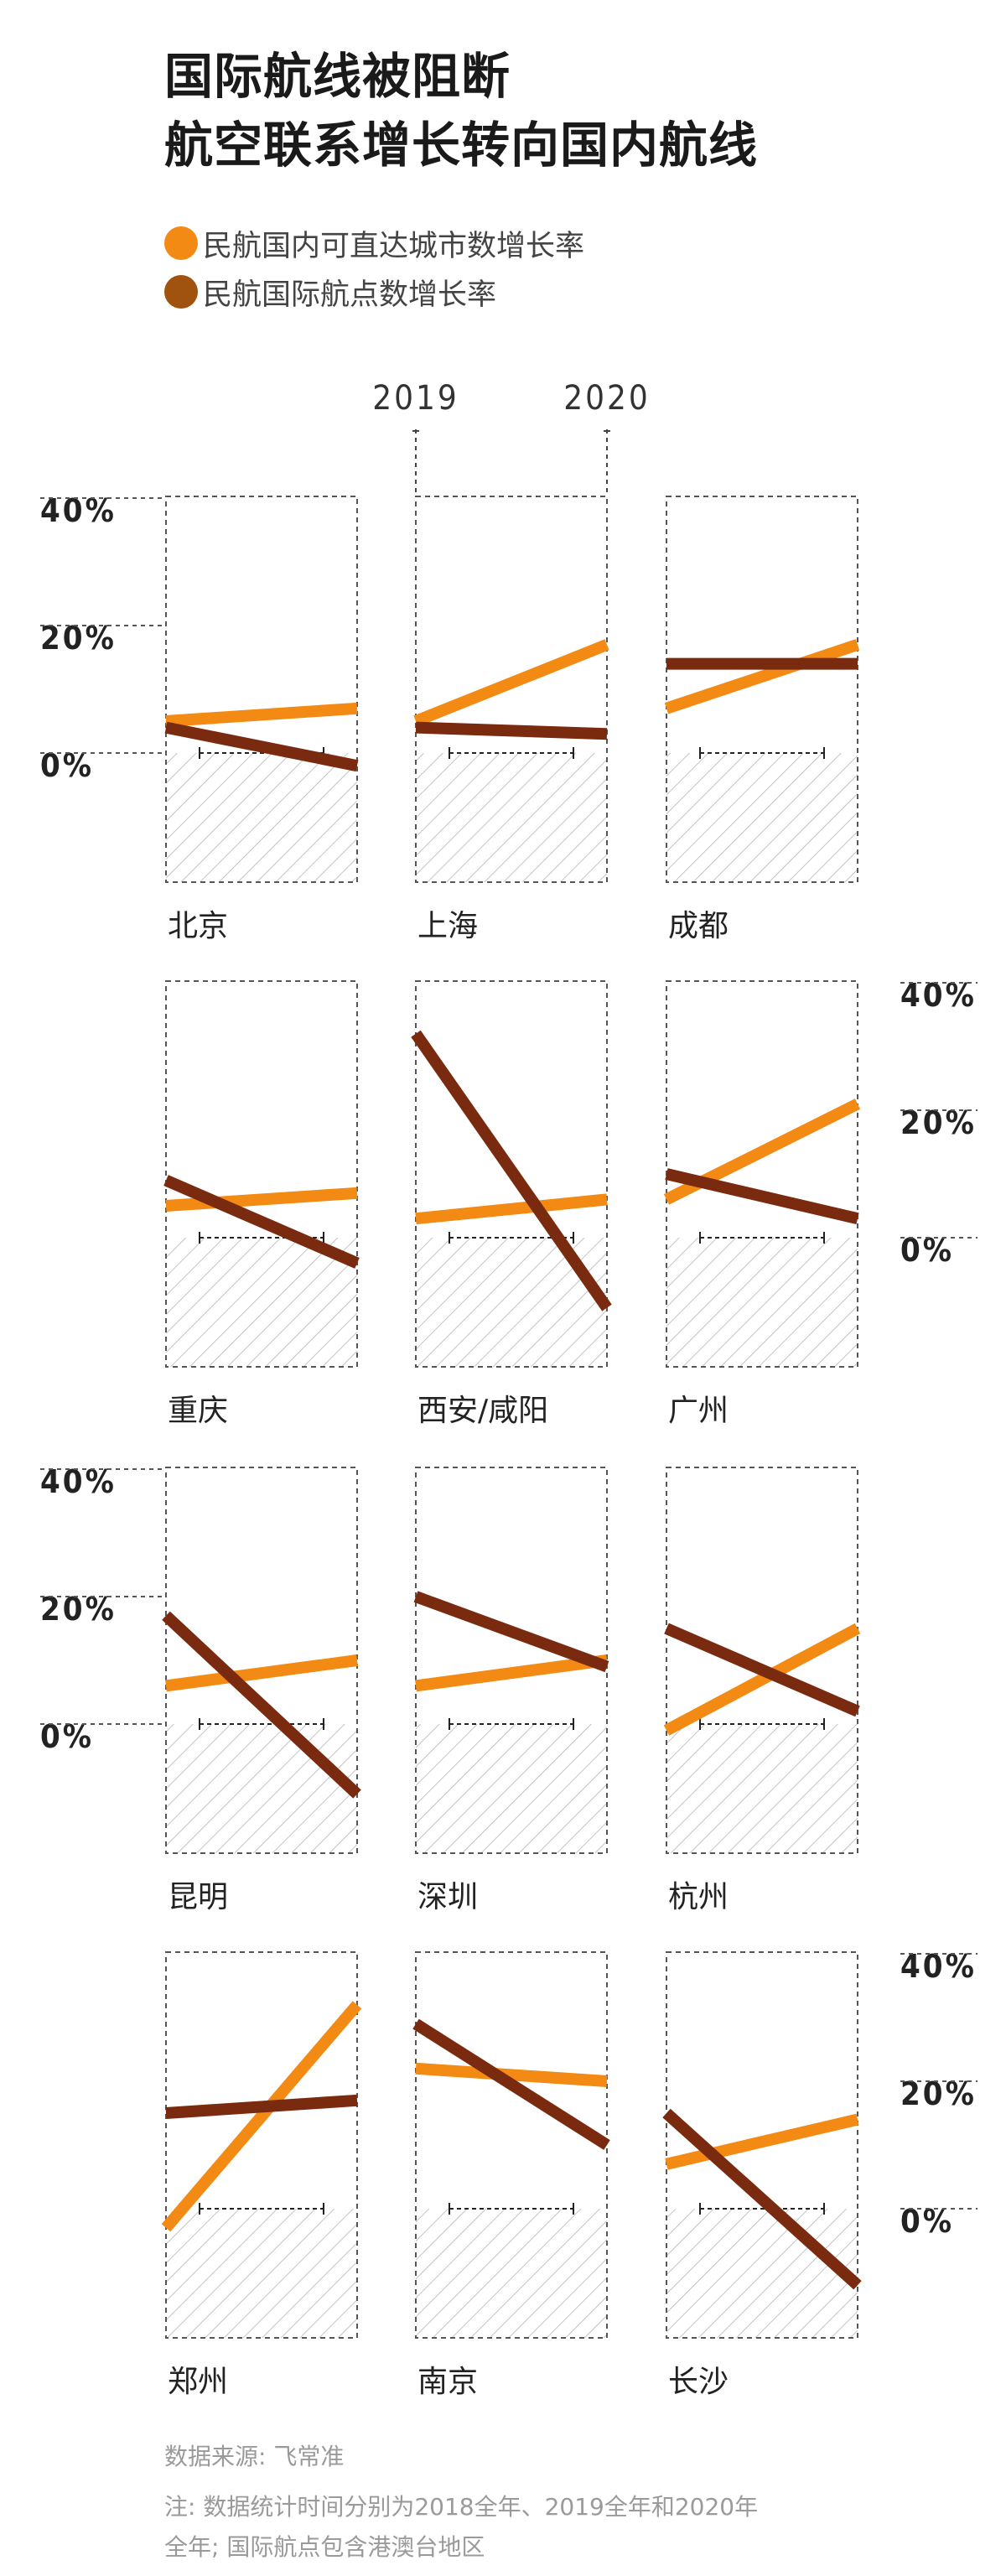 The width and height of the screenshot is (1006, 2576). I want to click on city-label: 南京, so click(447, 2382).